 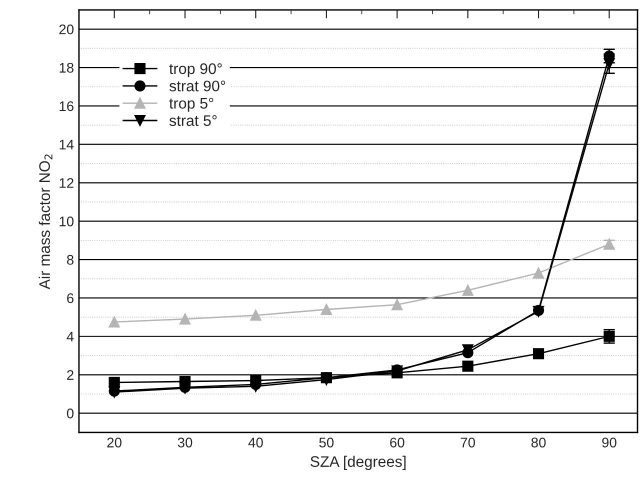 What do you see at coordinates (468, 443) in the screenshot?
I see `x-tick-label: 70` at bounding box center [468, 443].